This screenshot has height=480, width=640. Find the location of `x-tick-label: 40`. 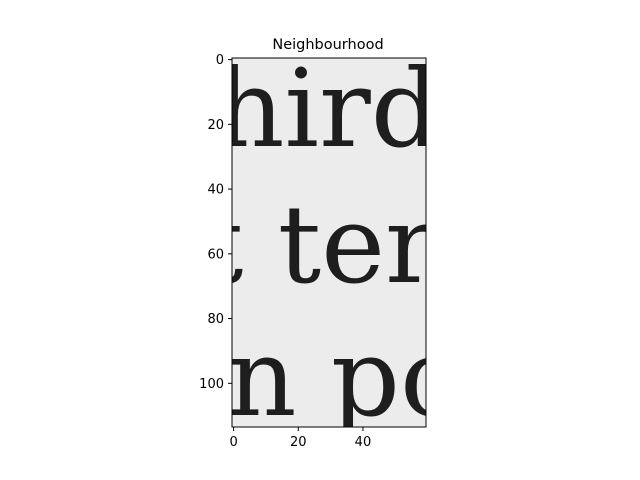

x-tick-label: 40 is located at coordinates (363, 442).